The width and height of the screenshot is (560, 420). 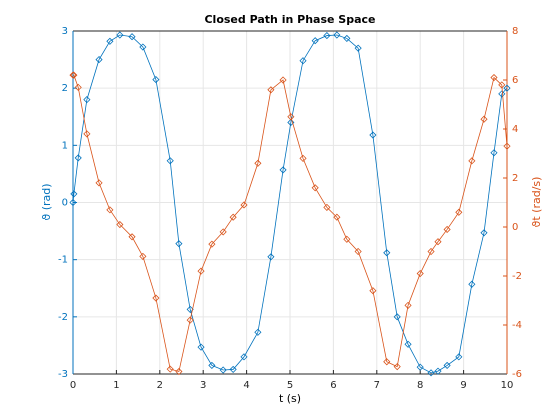 I want to click on x-axis-label: t (s), so click(x=290, y=398).